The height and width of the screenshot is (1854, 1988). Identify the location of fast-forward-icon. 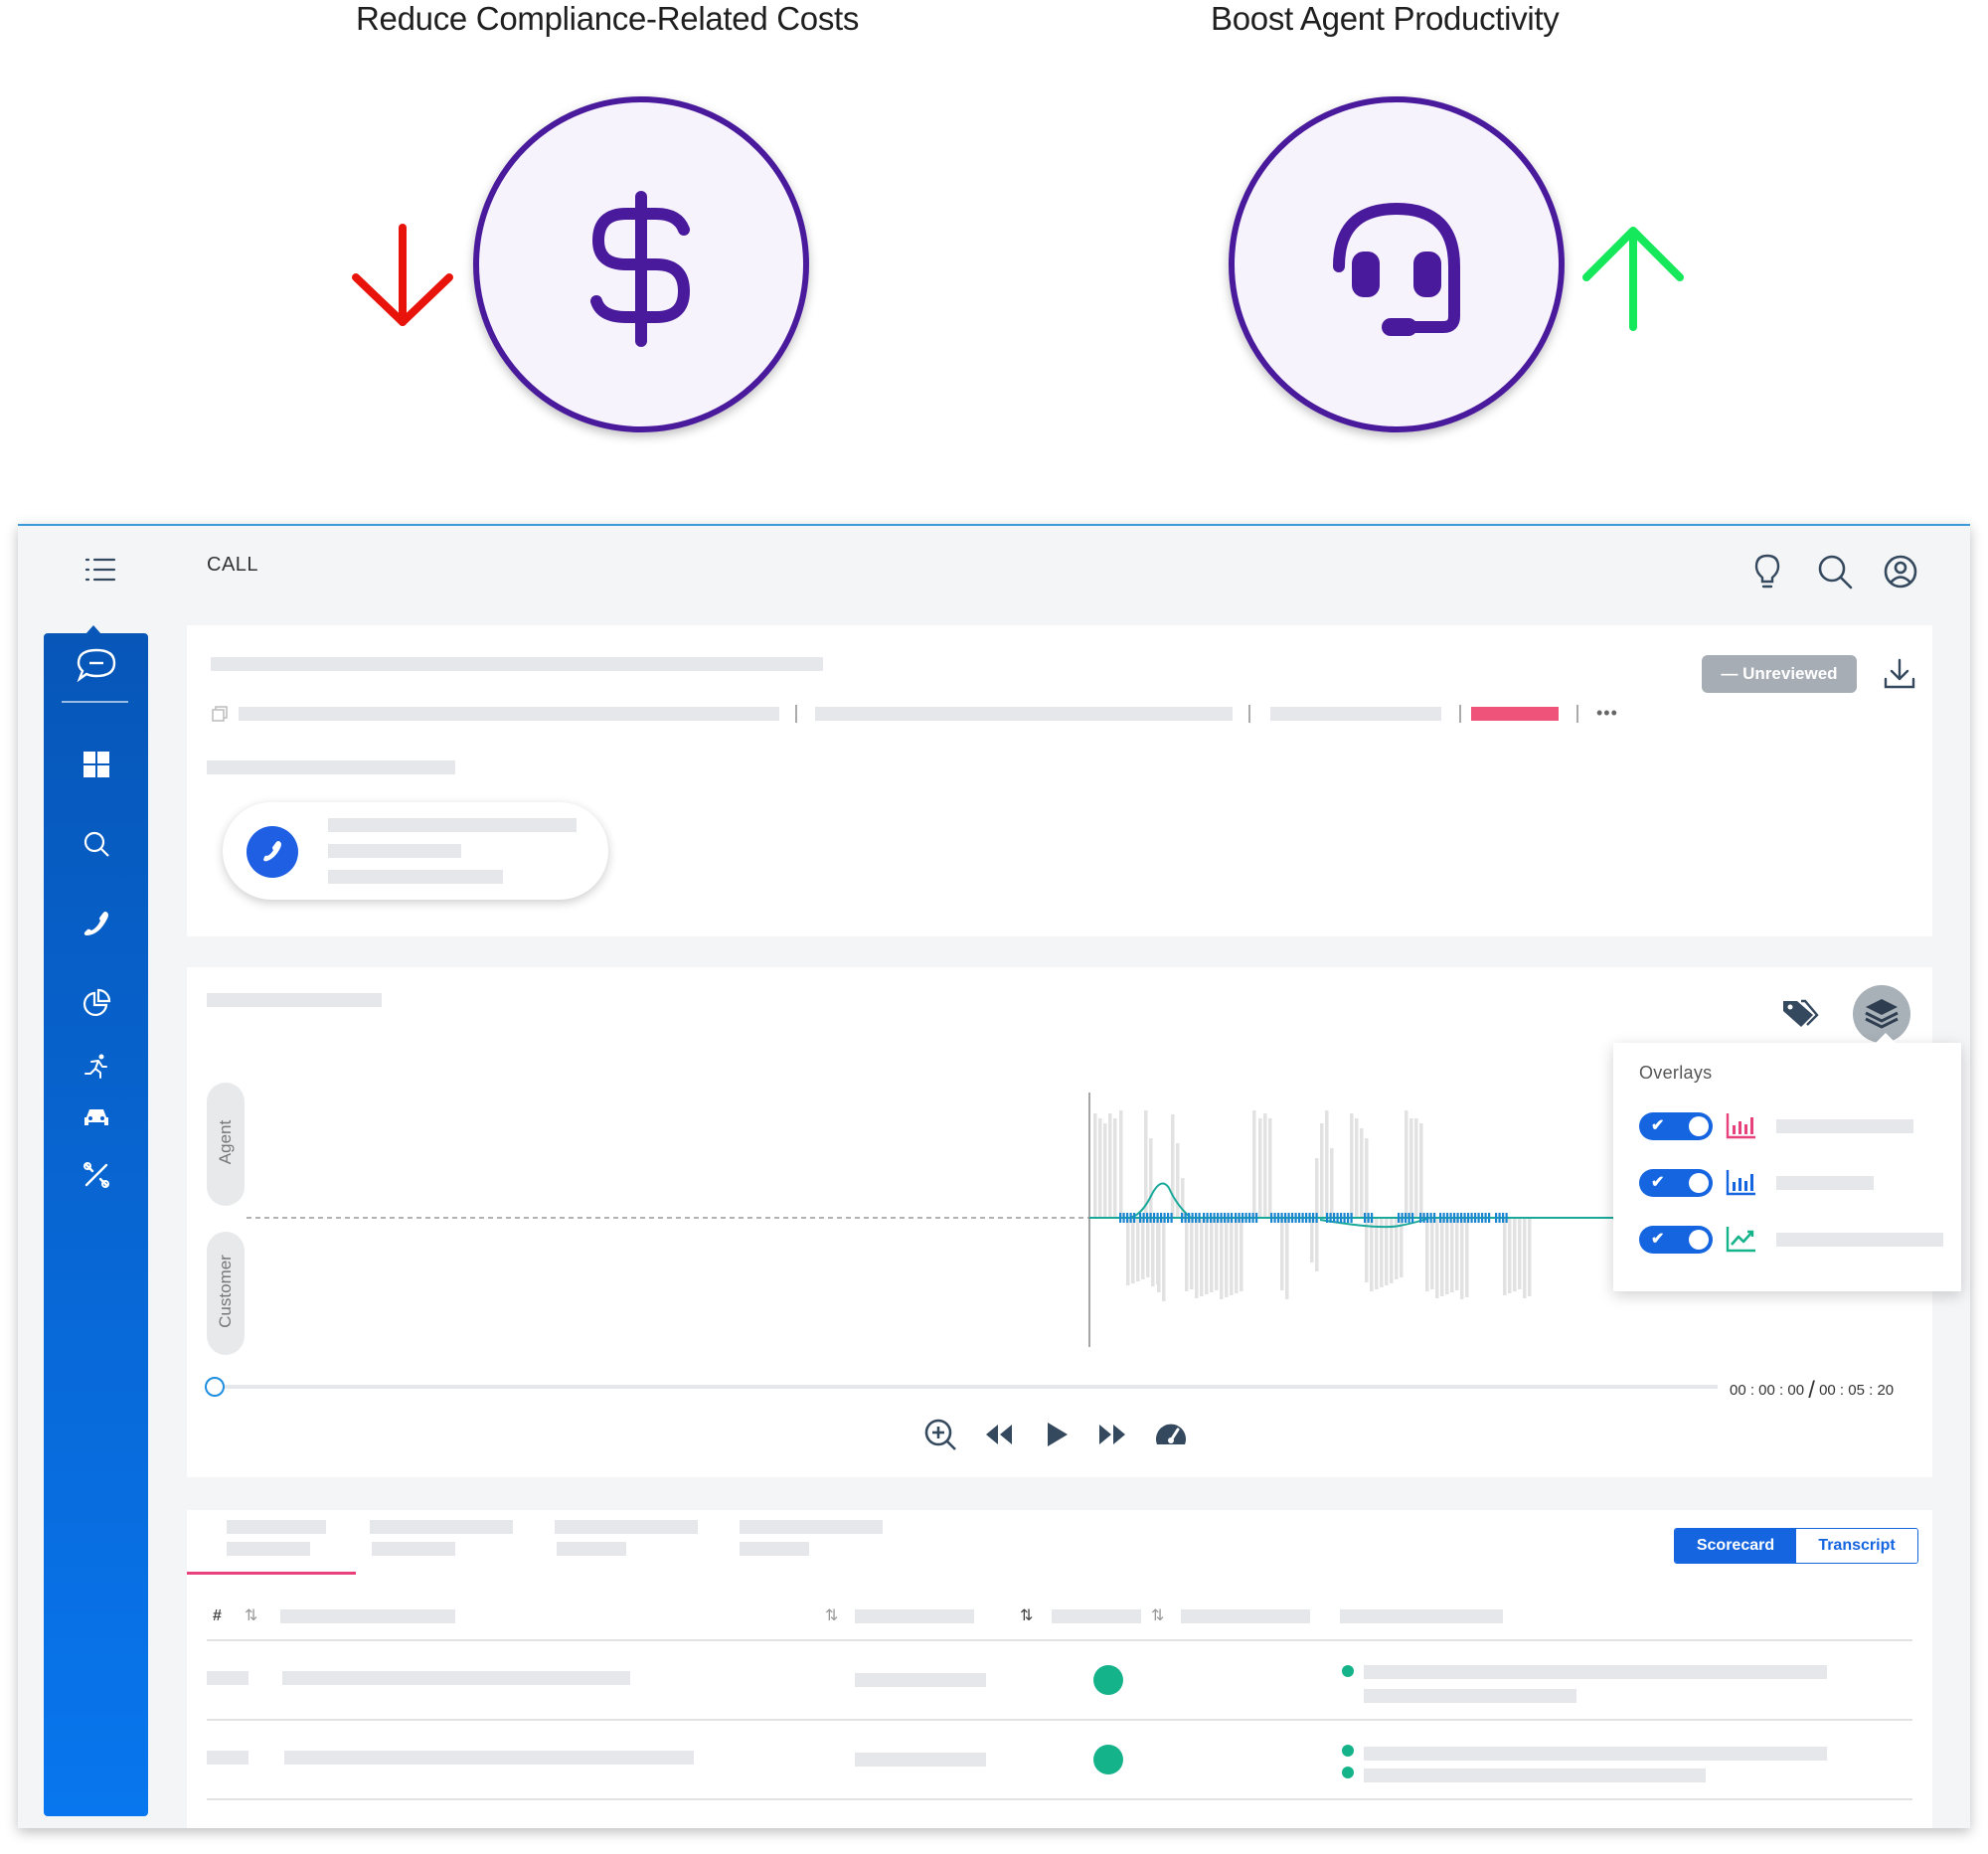
(1113, 1435).